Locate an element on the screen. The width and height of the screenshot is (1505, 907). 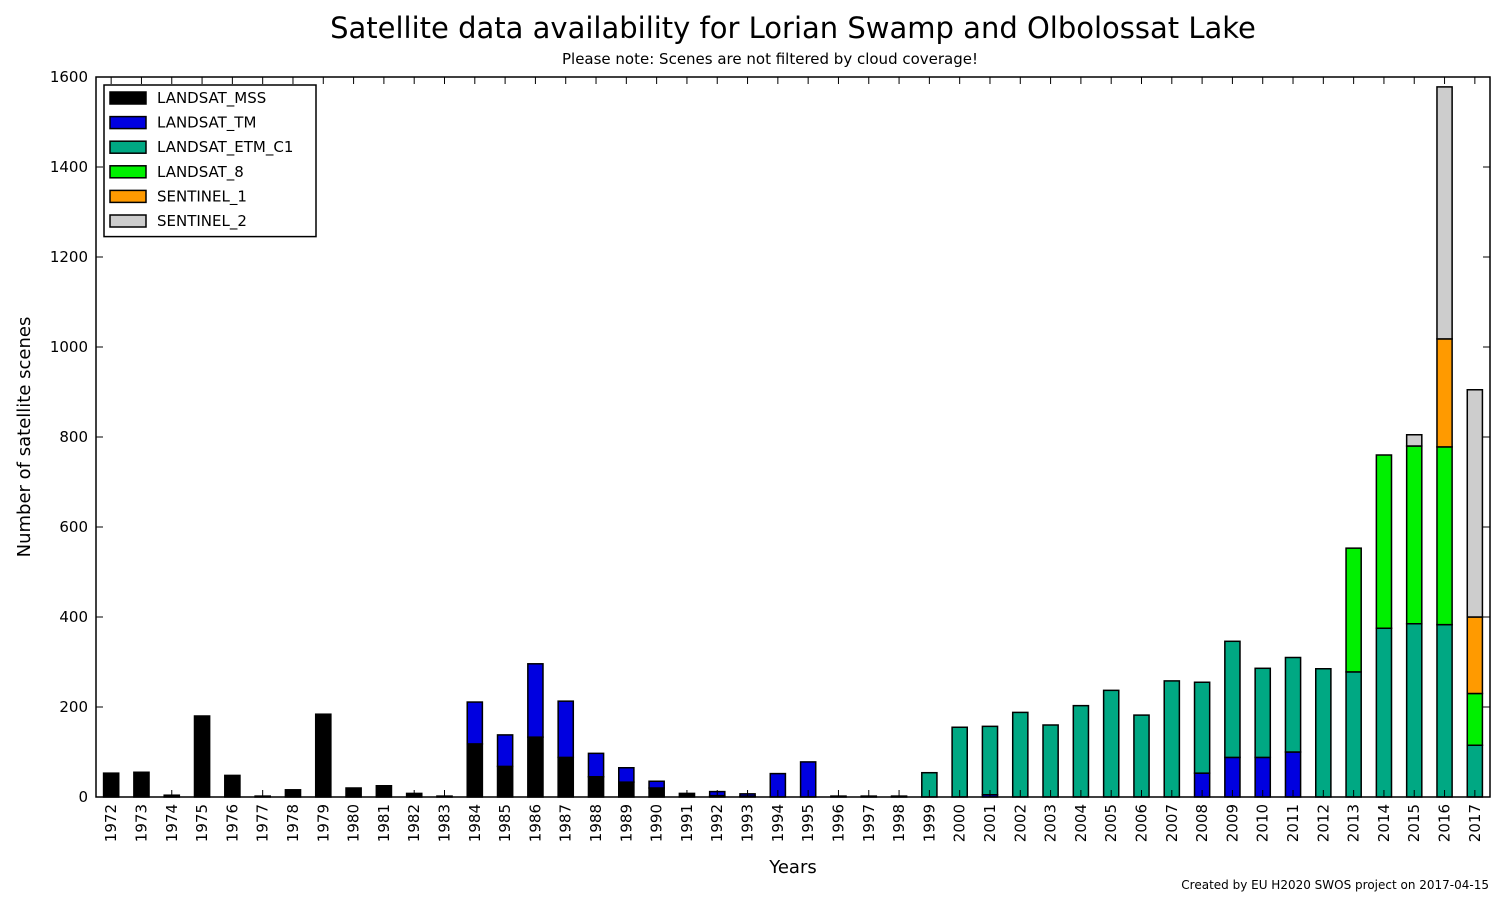
bar-landsat-etm-c1-2005 is located at coordinates (1111, 743).